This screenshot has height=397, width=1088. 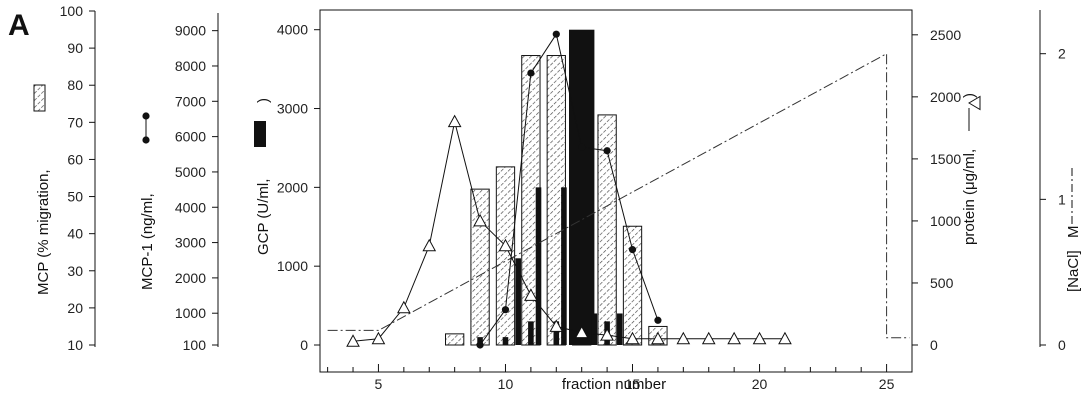 What do you see at coordinates (760, 384) in the screenshot?
I see `x-tick-label: 20` at bounding box center [760, 384].